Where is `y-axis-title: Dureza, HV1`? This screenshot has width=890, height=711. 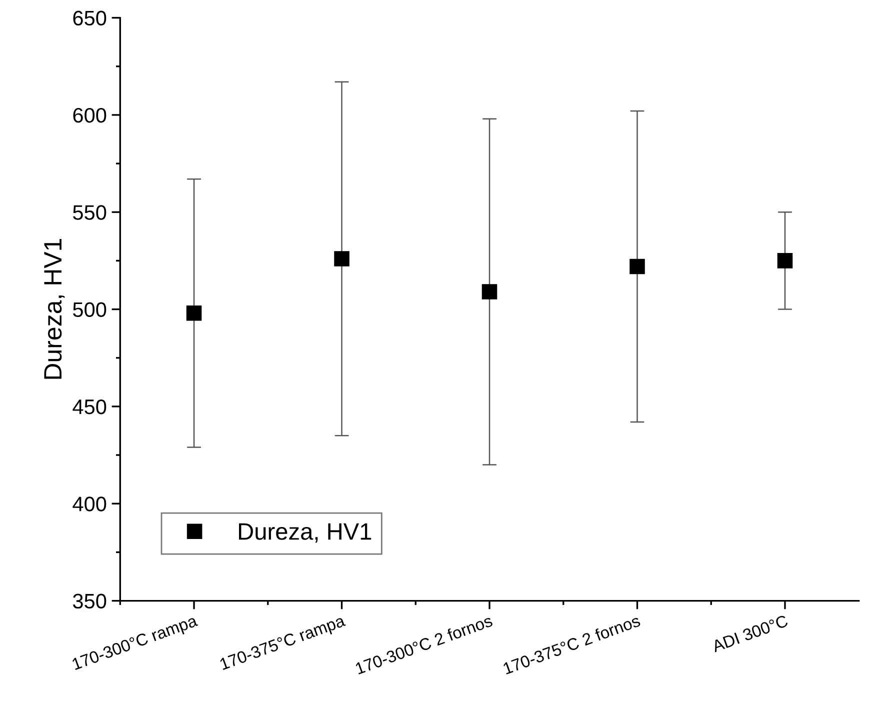 y-axis-title: Dureza, HV1 is located at coordinates (54, 308).